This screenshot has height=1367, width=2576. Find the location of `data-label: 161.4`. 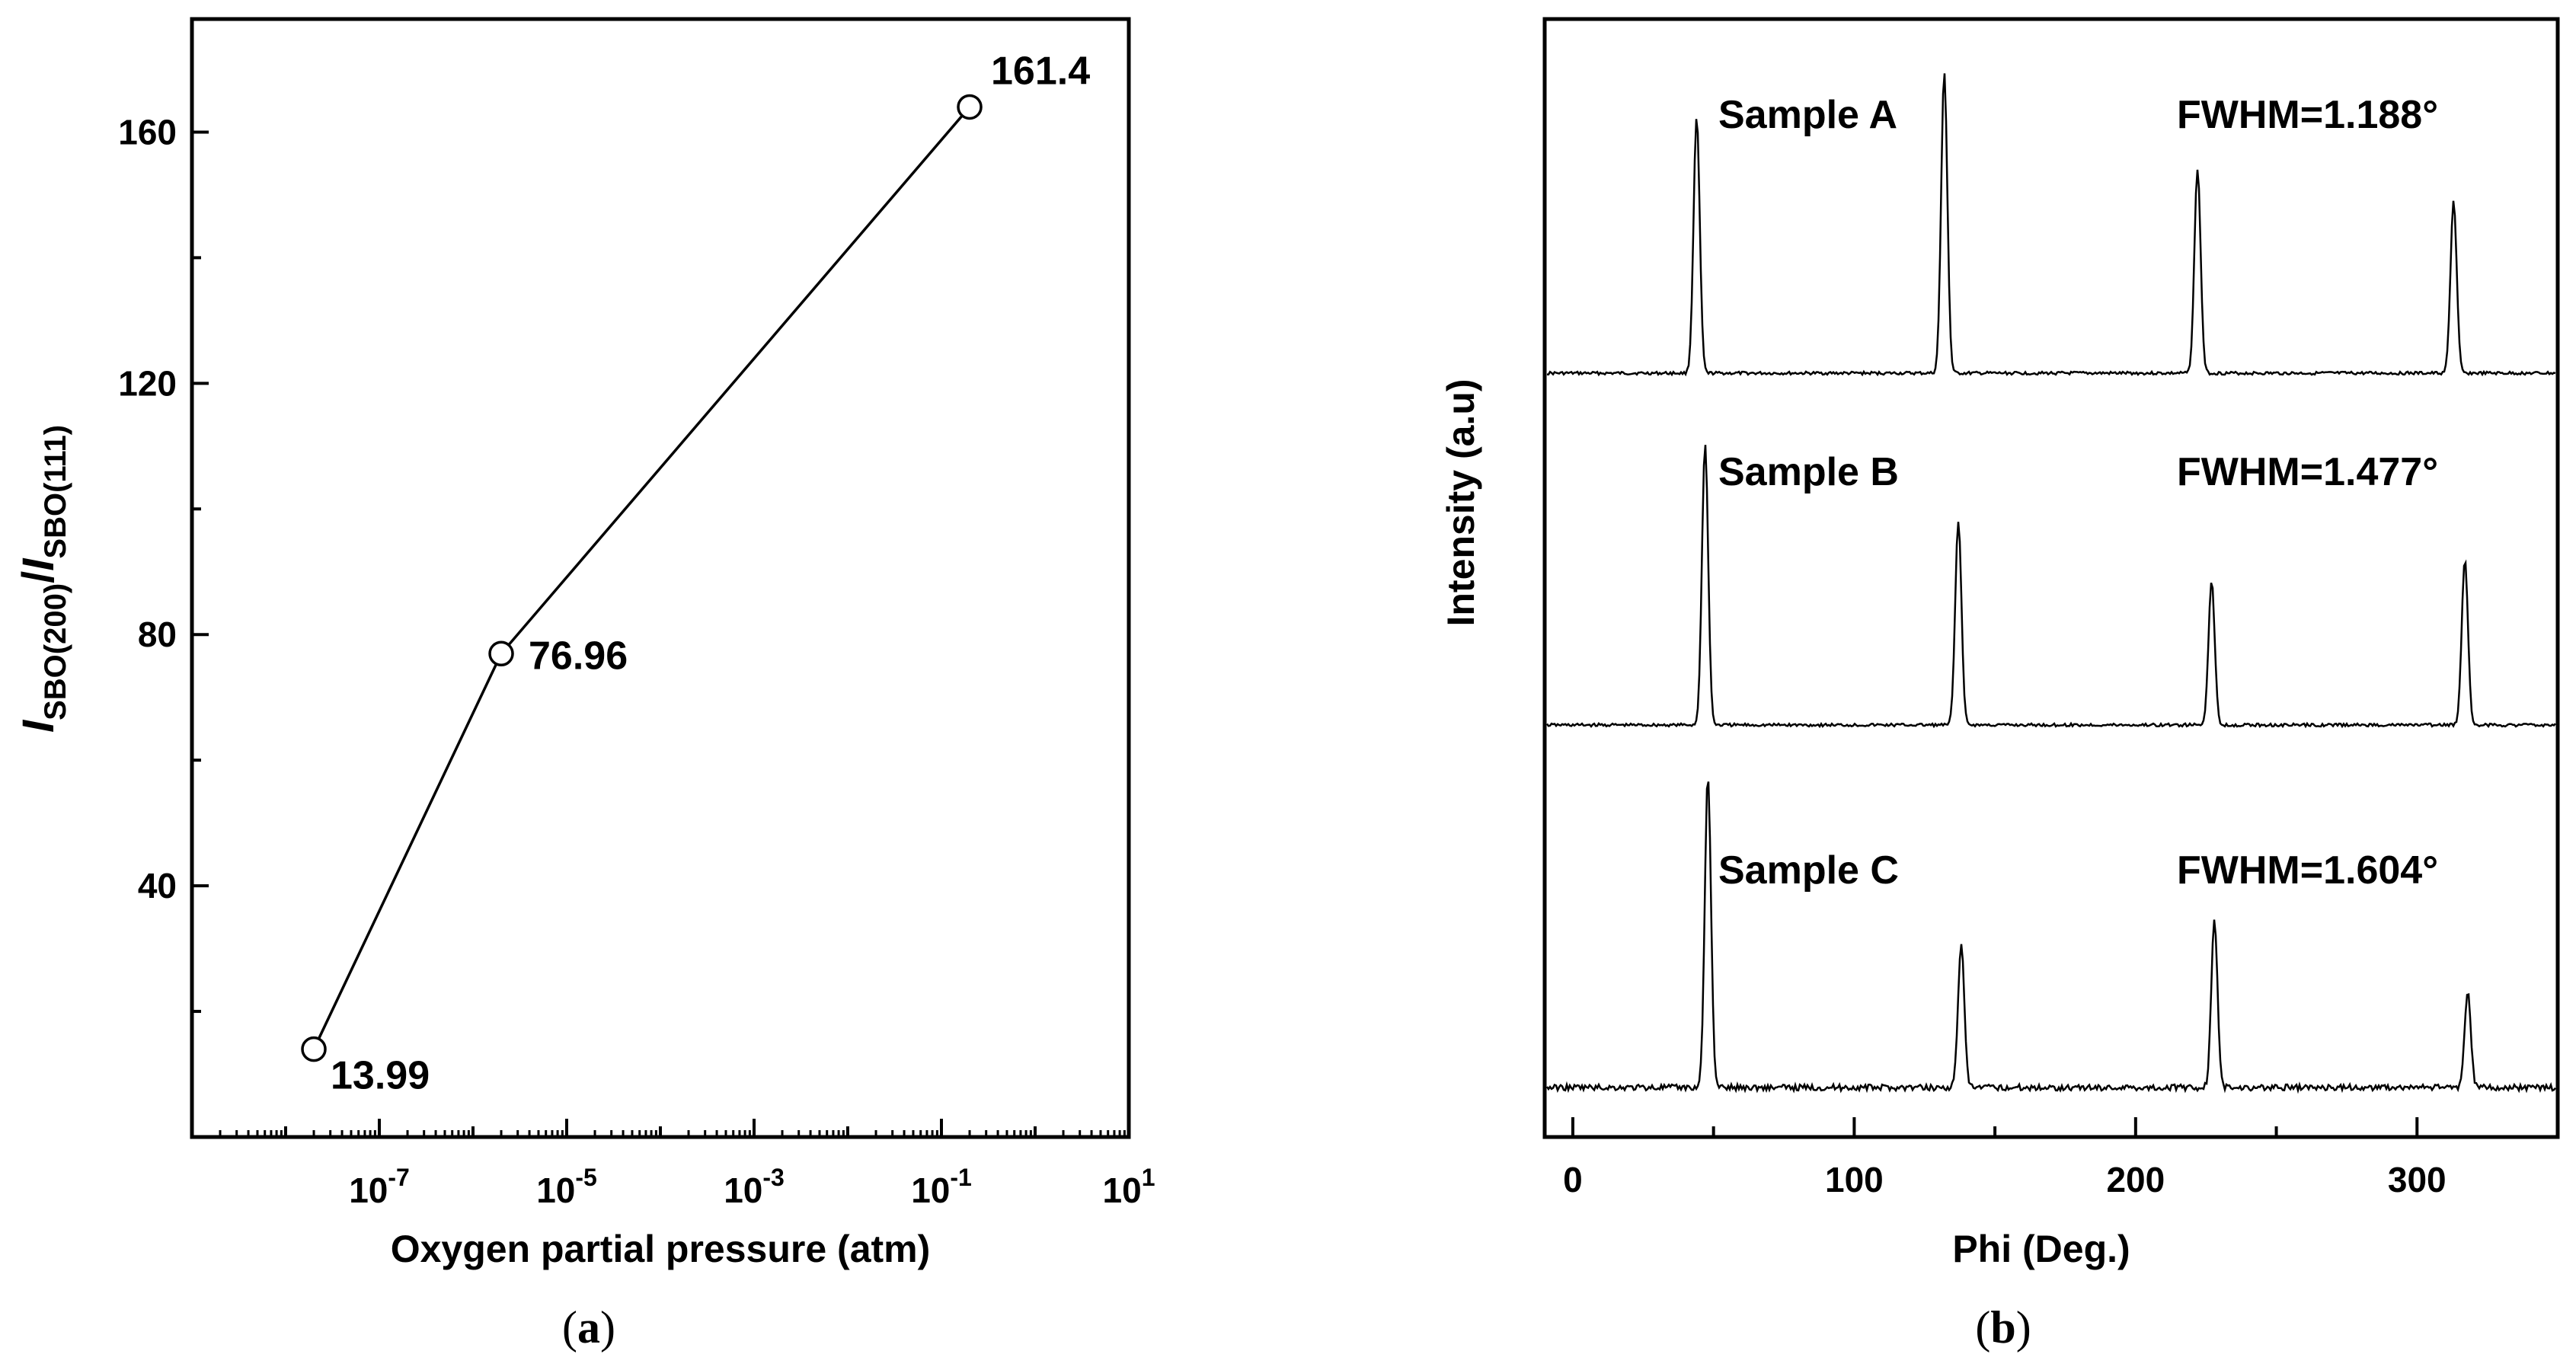

data-label: 161.4 is located at coordinates (1040, 71).